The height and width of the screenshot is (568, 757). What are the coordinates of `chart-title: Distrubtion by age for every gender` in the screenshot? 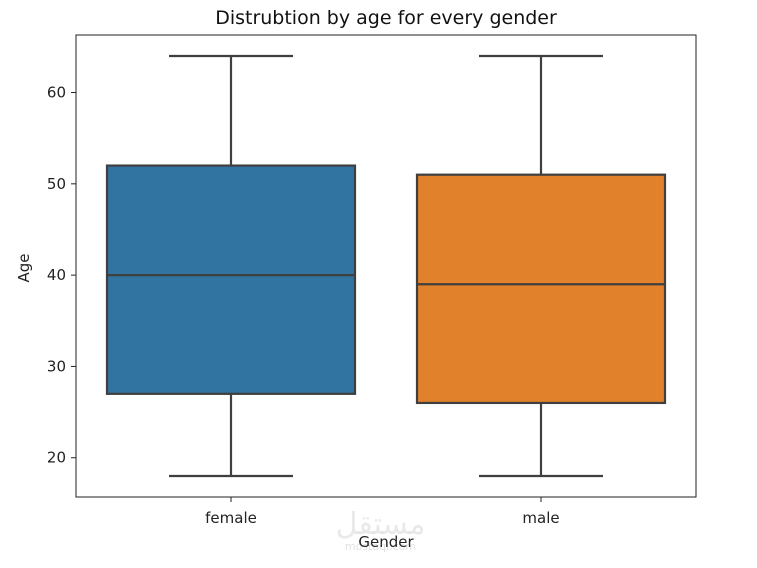 It's located at (386, 18).